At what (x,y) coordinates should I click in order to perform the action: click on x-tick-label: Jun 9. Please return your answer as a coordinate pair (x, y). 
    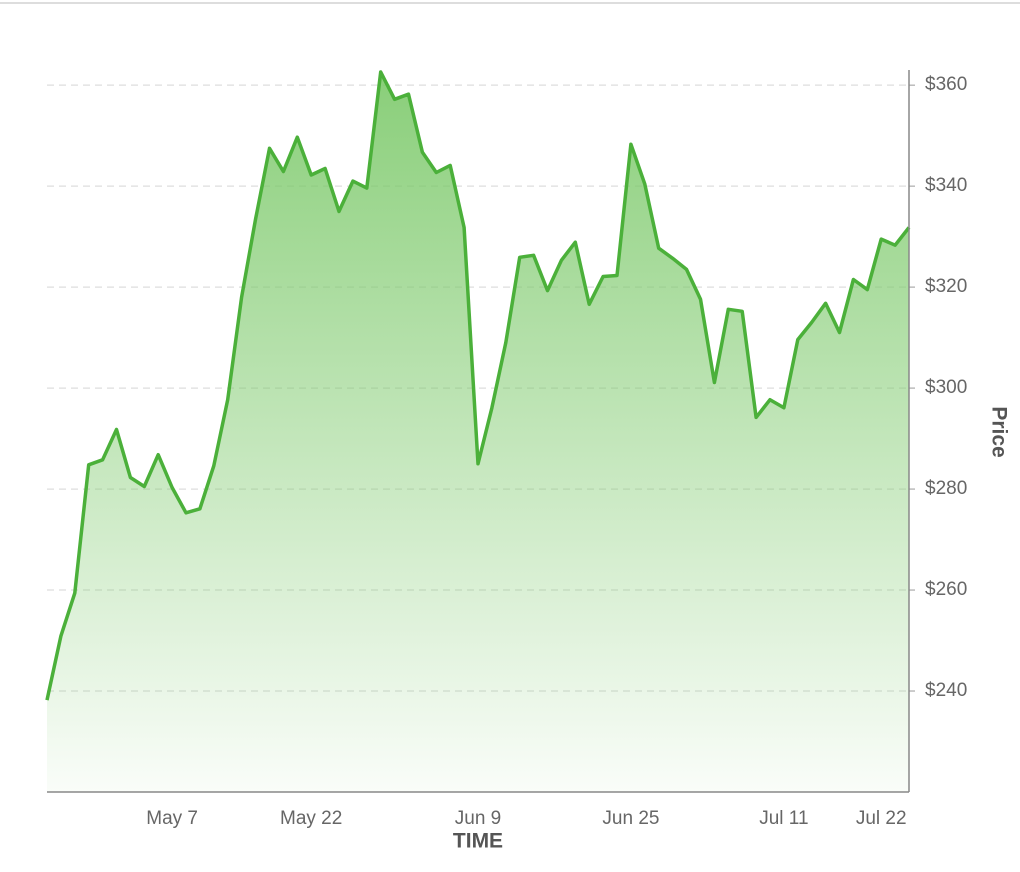
    Looking at the image, I should click on (478, 818).